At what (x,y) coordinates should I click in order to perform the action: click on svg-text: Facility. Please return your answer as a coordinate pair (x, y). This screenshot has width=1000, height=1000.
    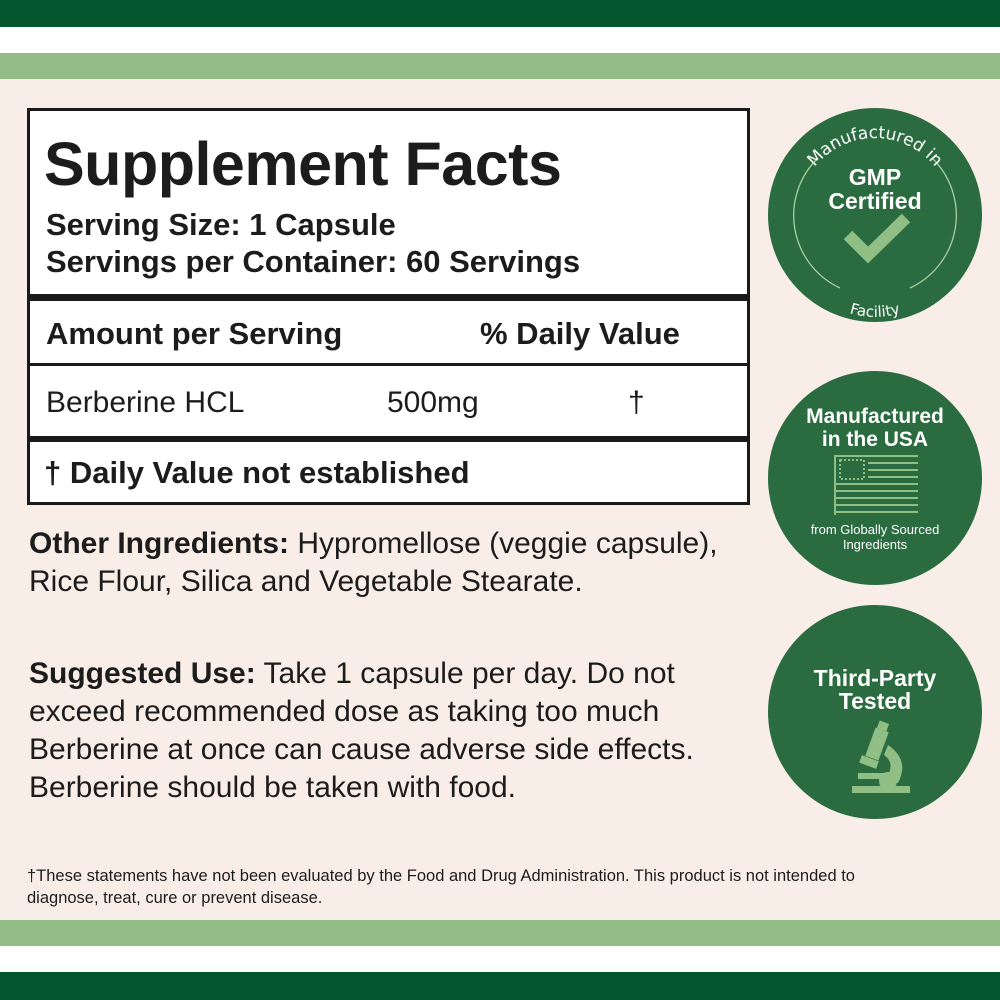
    Looking at the image, I should click on (874, 310).